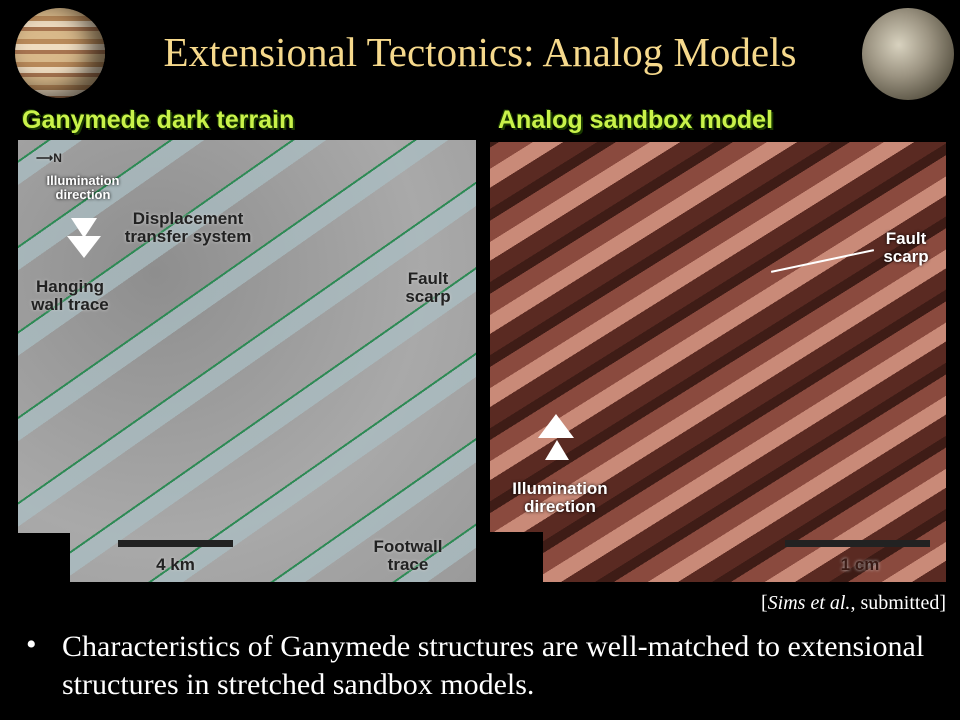 The width and height of the screenshot is (960, 720). Describe the element at coordinates (822, 261) in the screenshot. I see `fault-scarp-arrow-icon` at that location.